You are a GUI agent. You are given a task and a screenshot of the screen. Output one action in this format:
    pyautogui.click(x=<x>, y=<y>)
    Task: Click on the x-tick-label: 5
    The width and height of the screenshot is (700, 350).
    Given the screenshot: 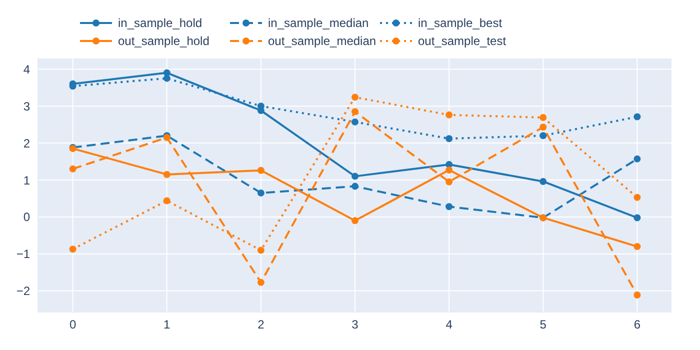 What is the action you would take?
    pyautogui.click(x=543, y=325)
    